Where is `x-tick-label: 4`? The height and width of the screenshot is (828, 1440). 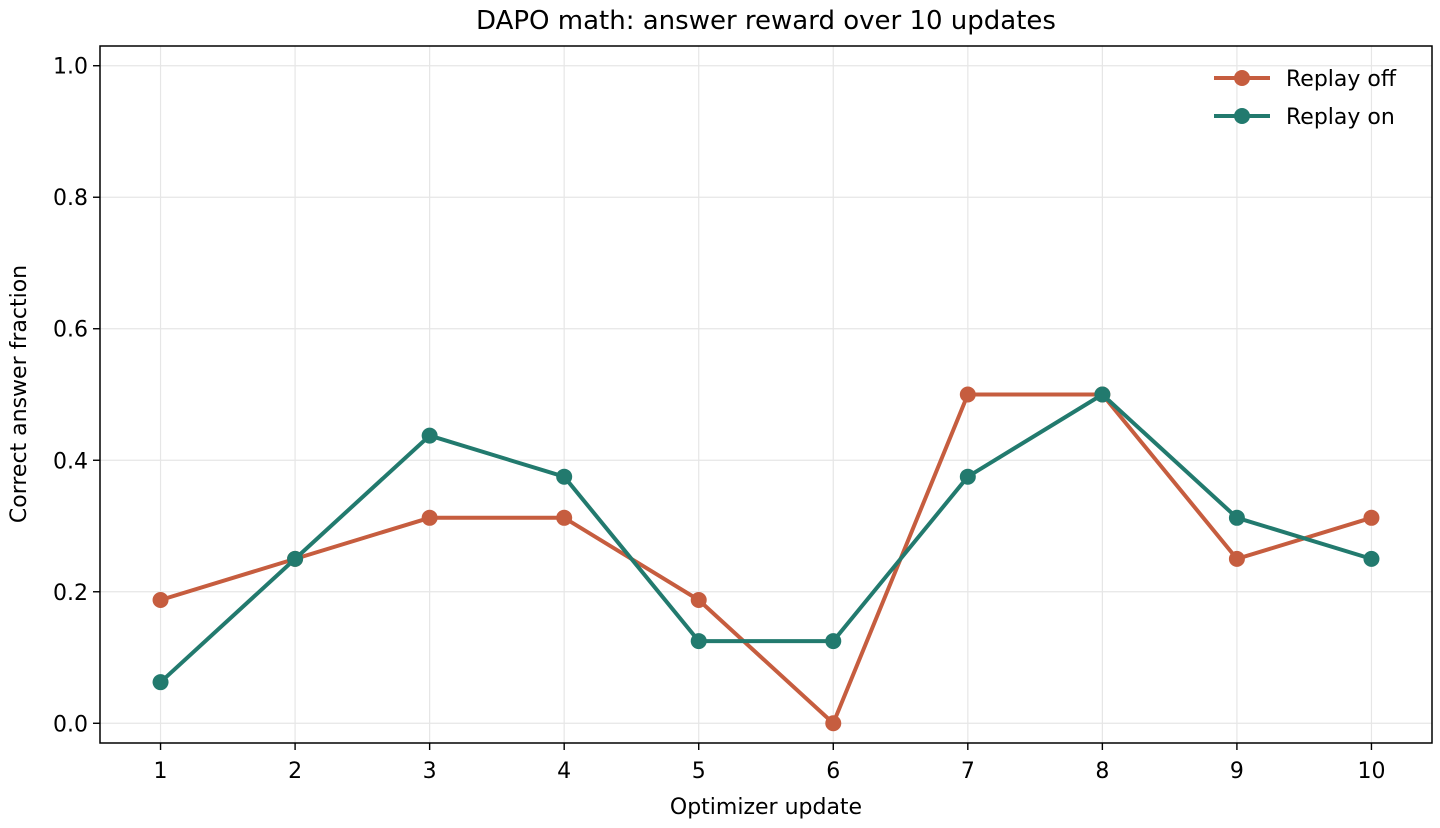 x-tick-label: 4 is located at coordinates (564, 771).